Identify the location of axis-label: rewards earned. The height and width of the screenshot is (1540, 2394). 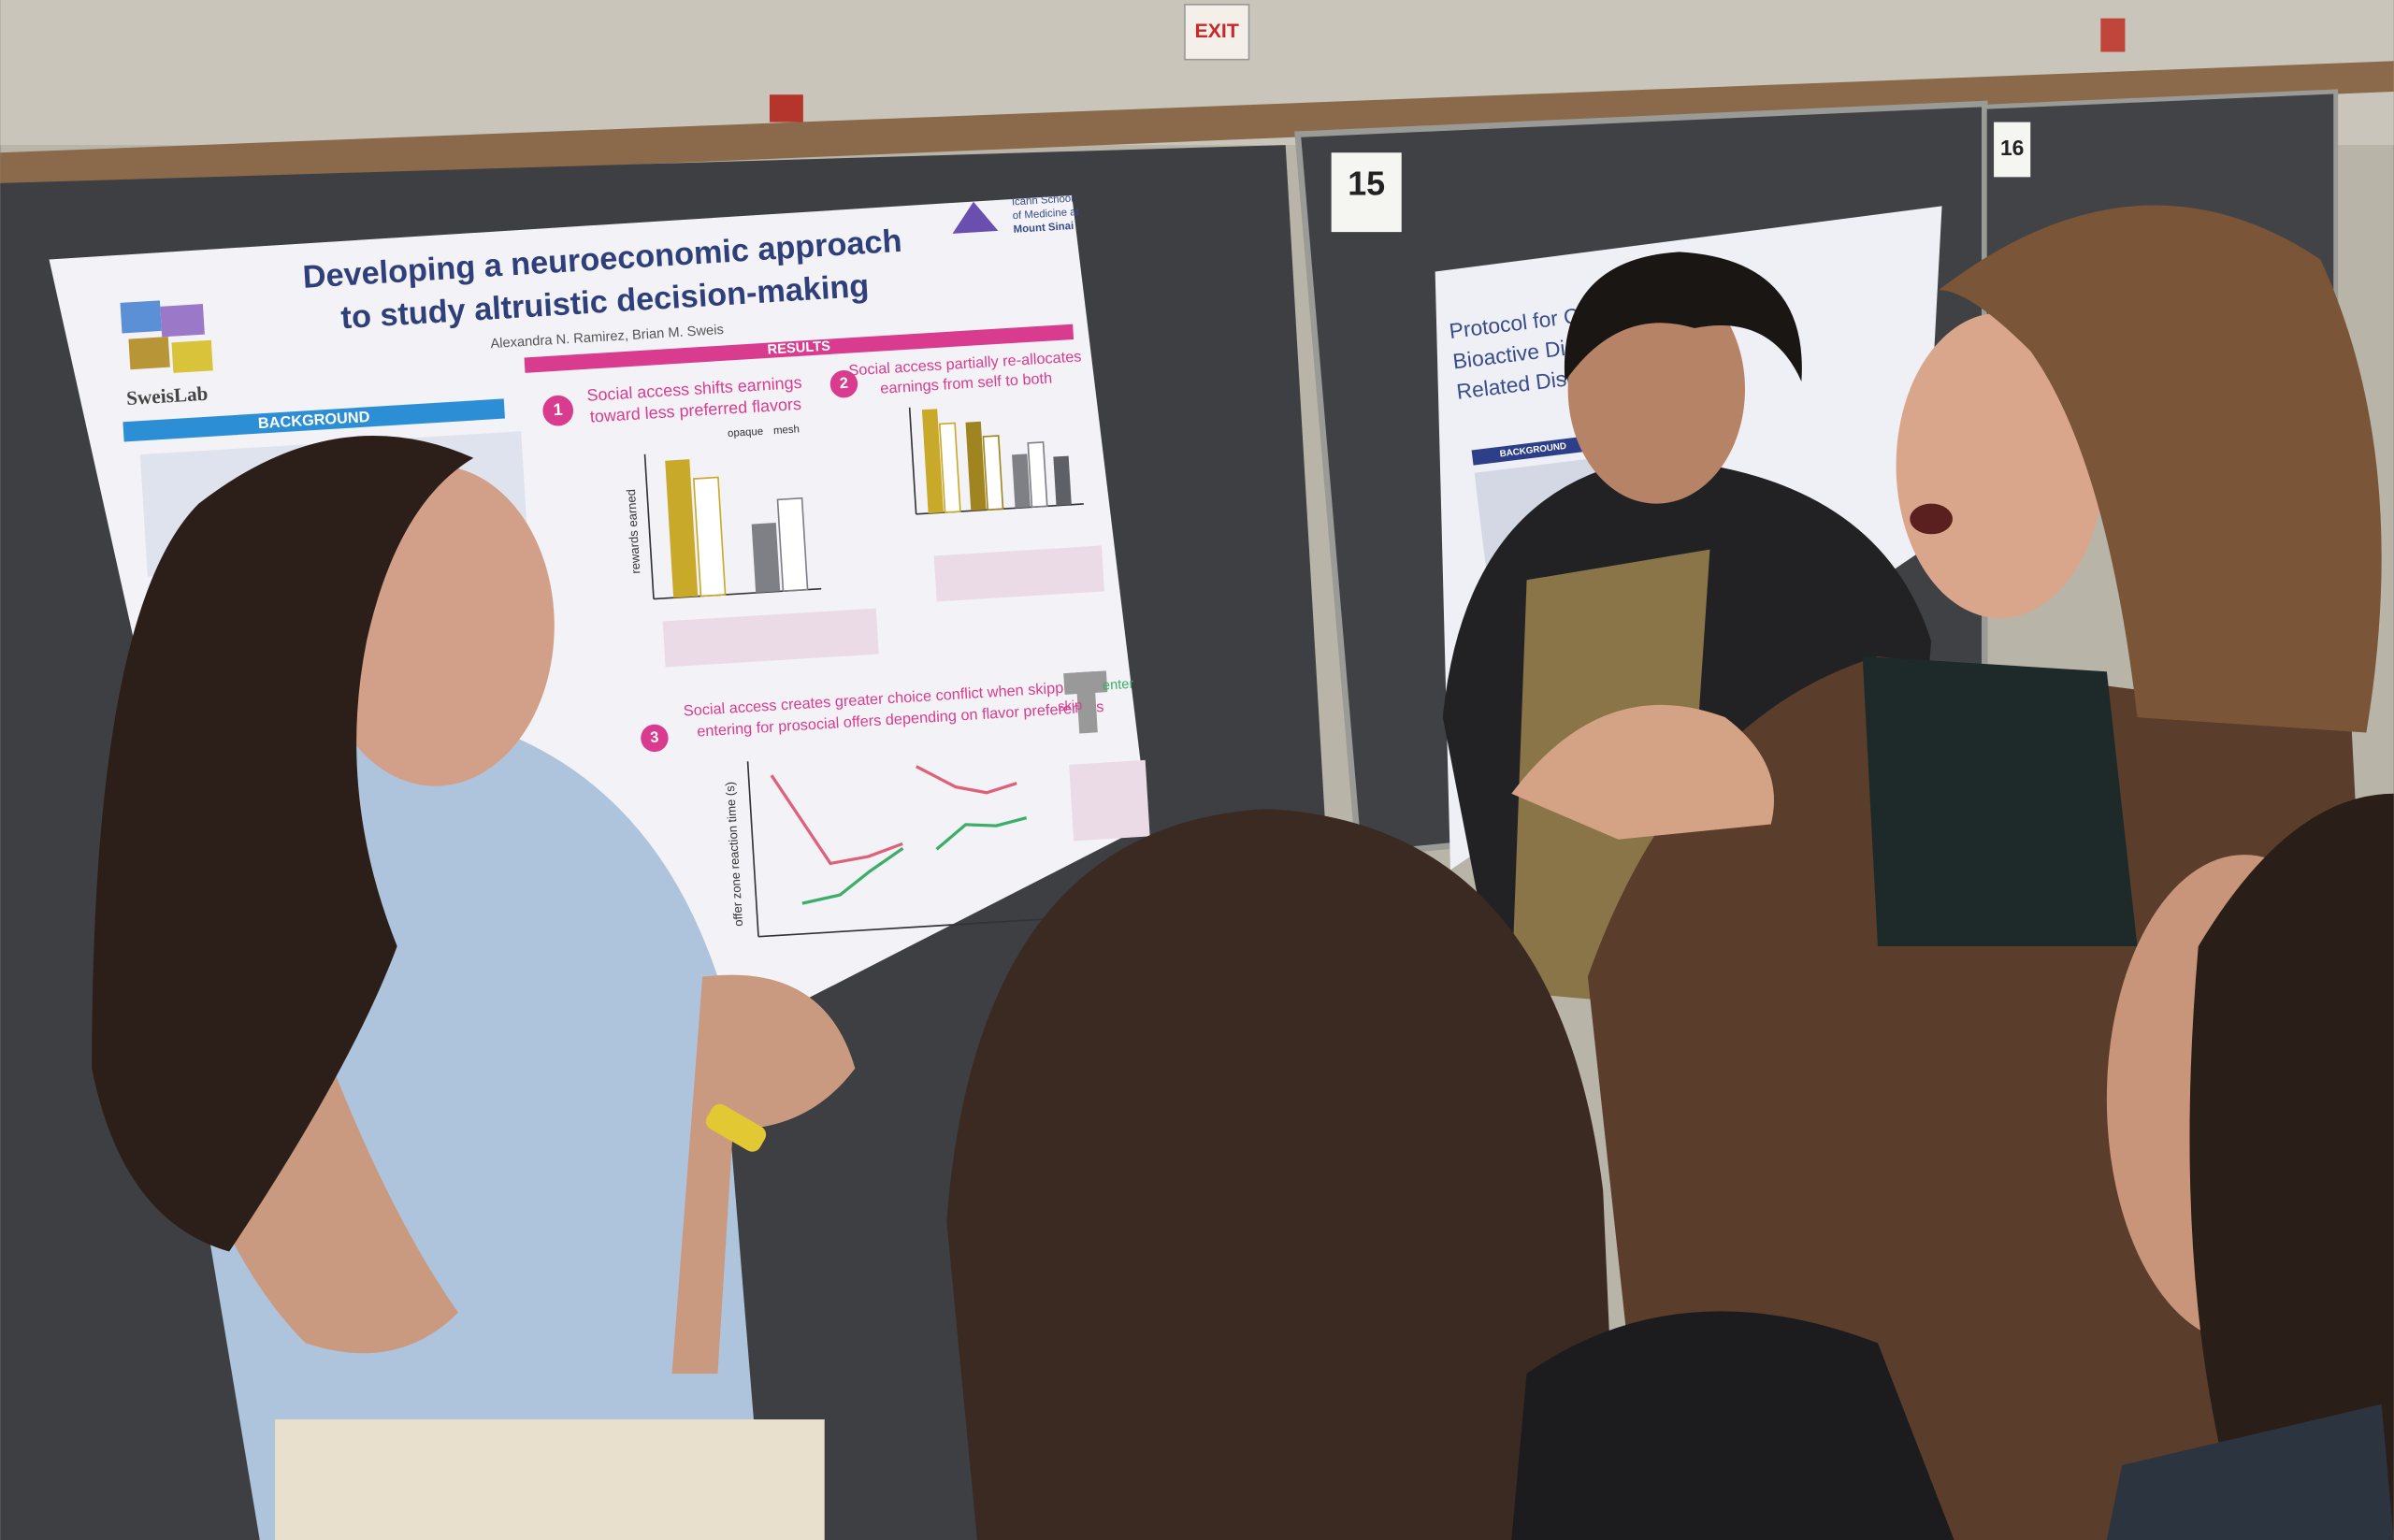
(633, 531).